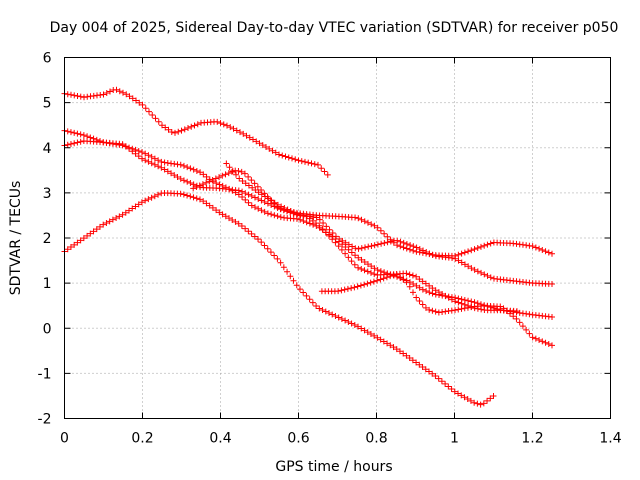  I want to click on y-tick-label: -2, so click(45, 420).